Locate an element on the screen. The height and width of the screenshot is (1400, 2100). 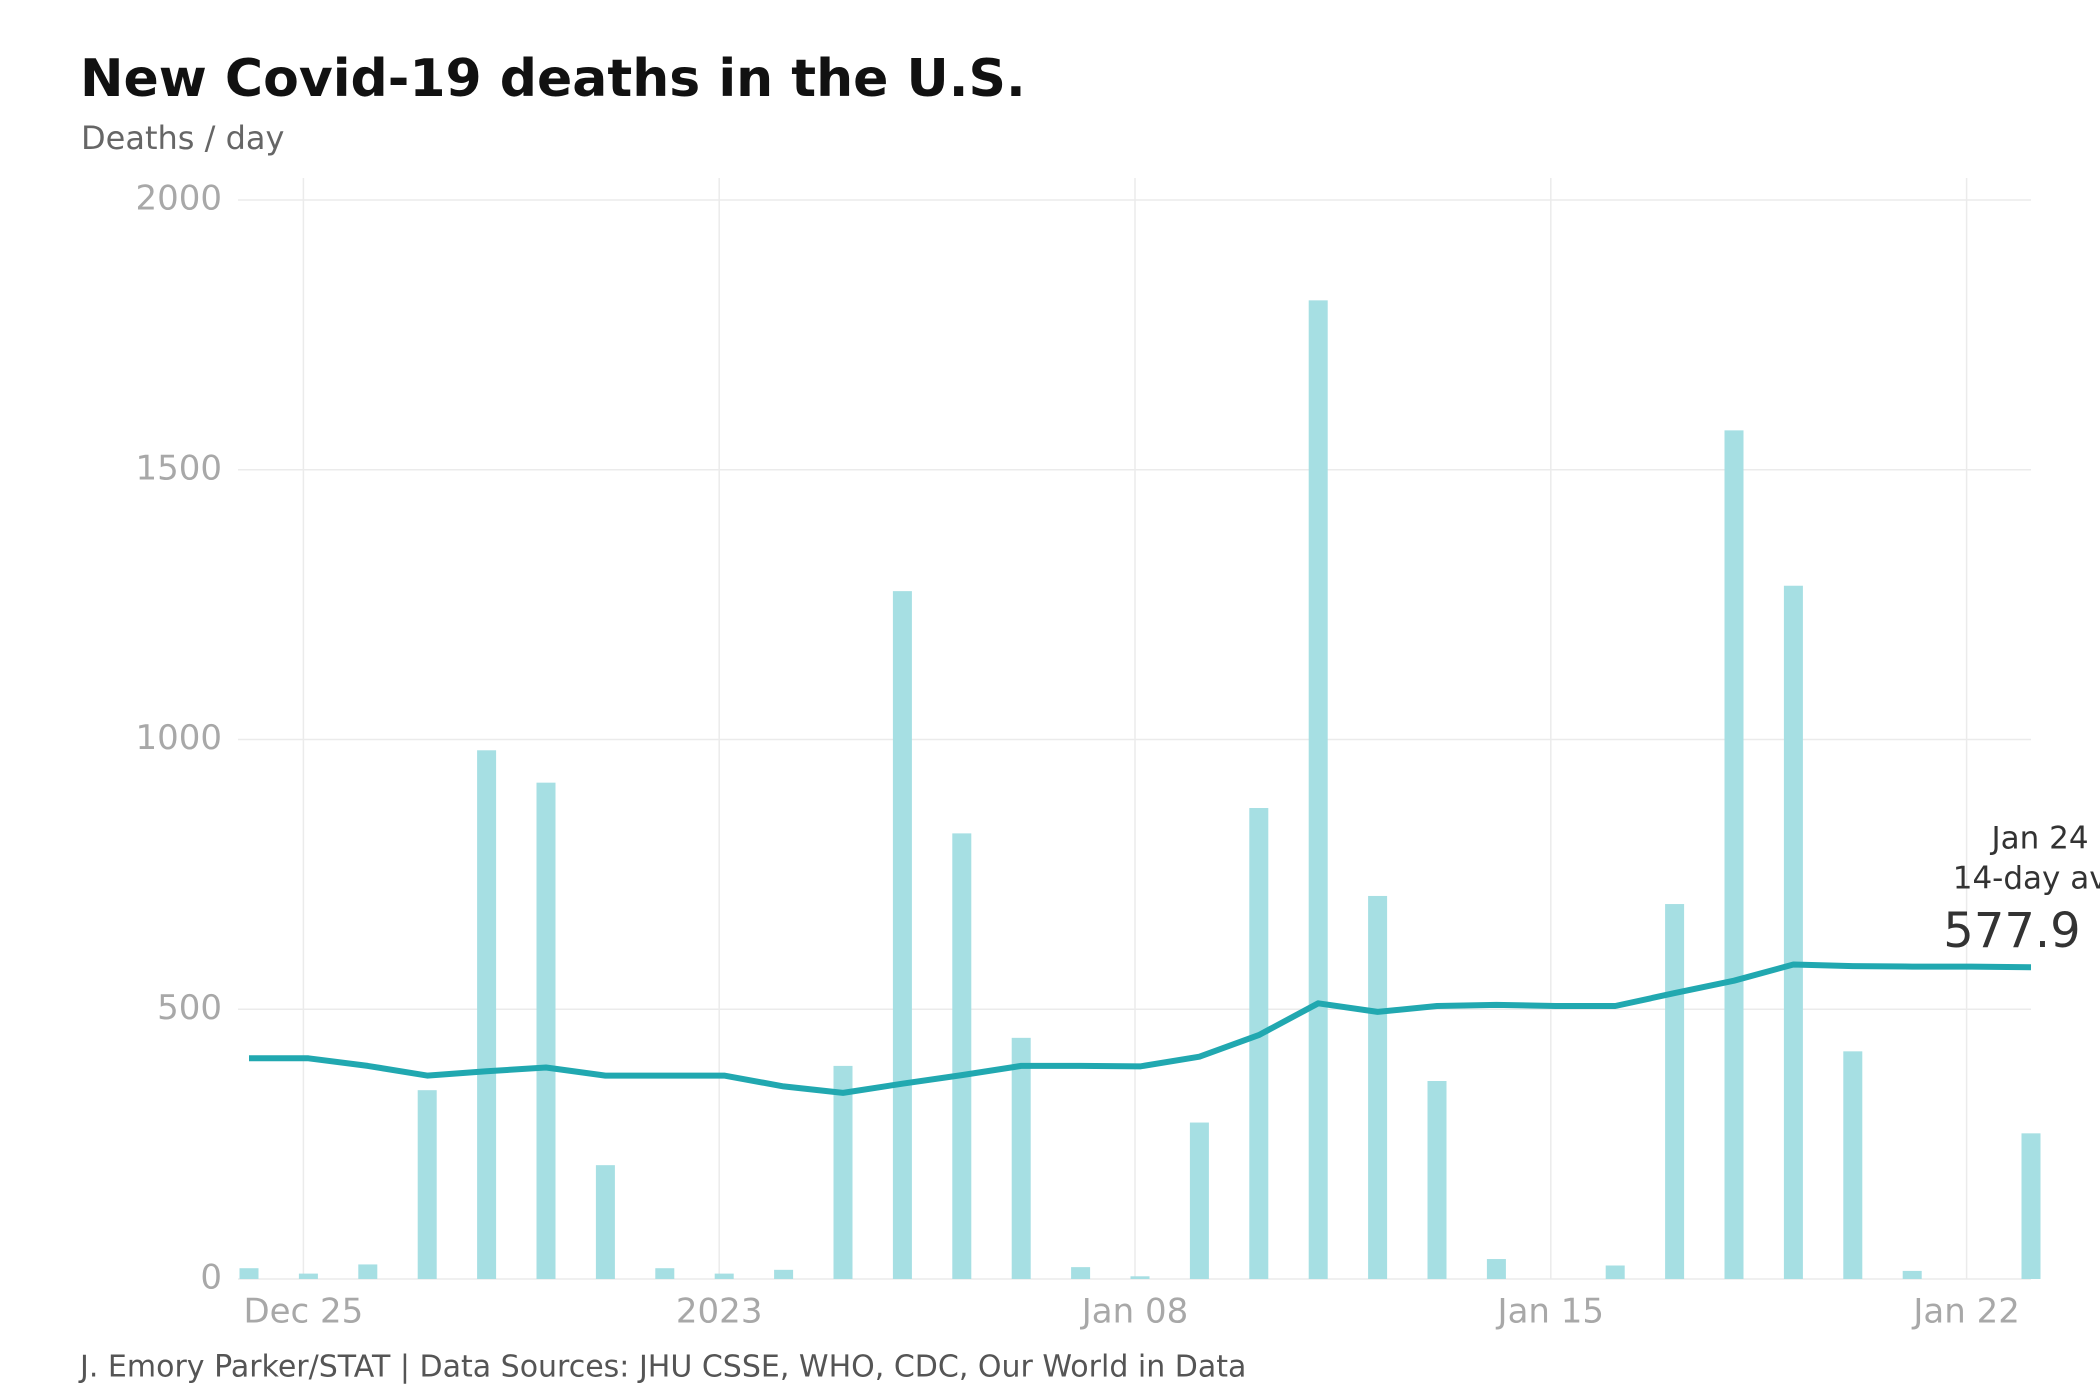
y-tick-label: 1500 is located at coordinates (178, 468).